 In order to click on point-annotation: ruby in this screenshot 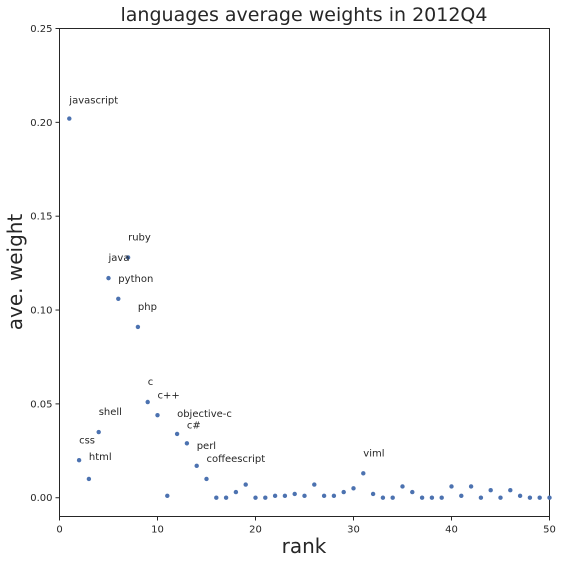, I will do `click(139, 238)`.